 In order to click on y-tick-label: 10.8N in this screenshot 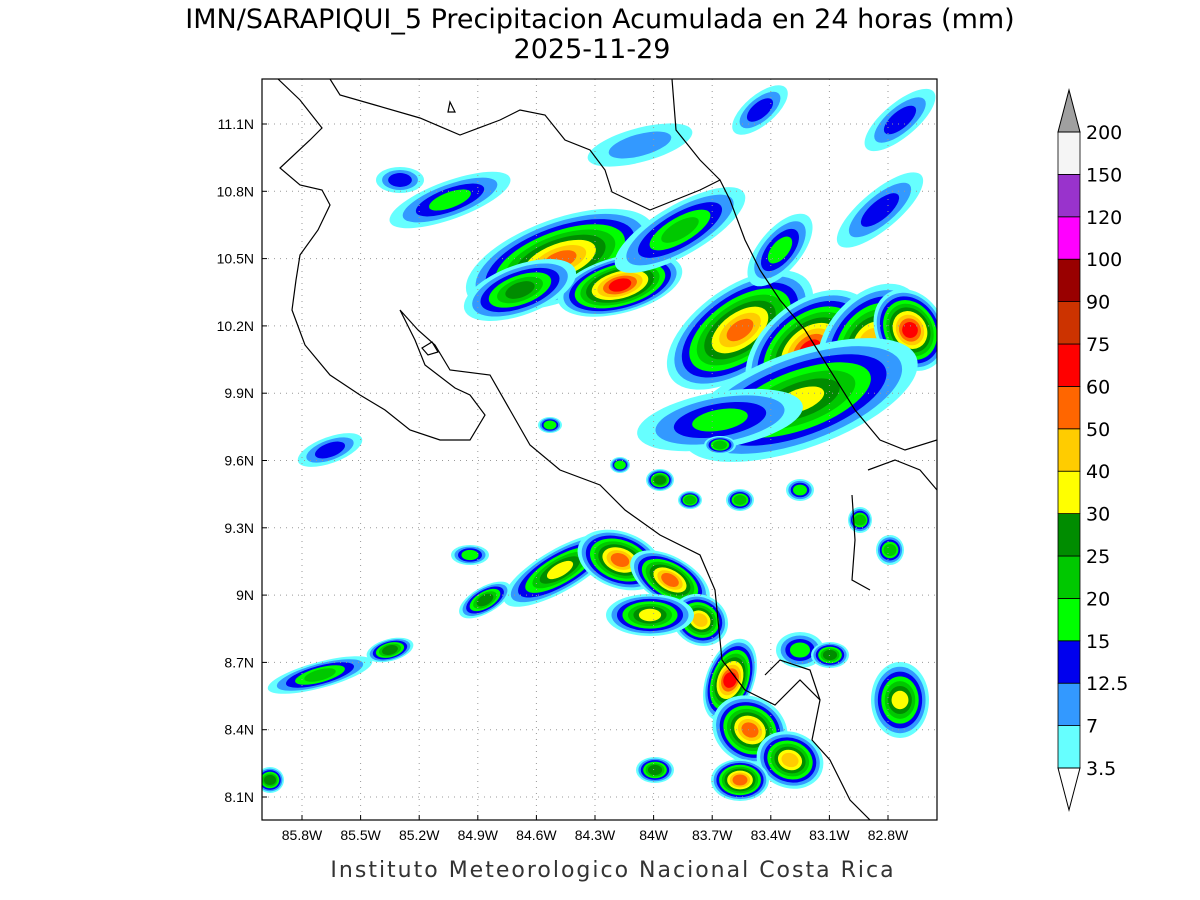, I will do `click(235, 191)`.